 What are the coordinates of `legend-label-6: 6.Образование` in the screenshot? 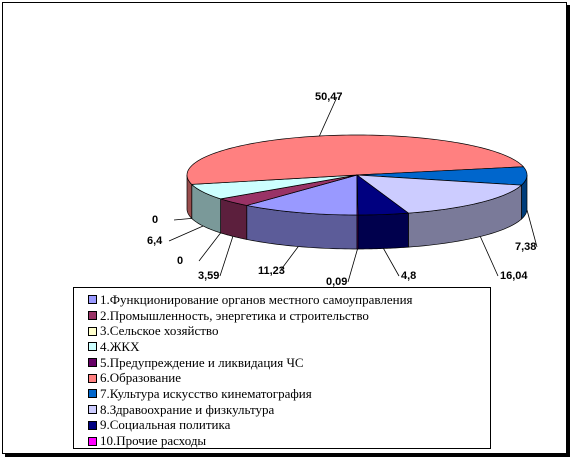 It's located at (141, 378).